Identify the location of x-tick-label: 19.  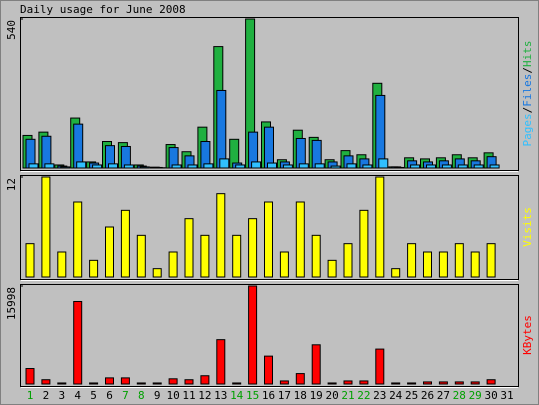
(316, 395).